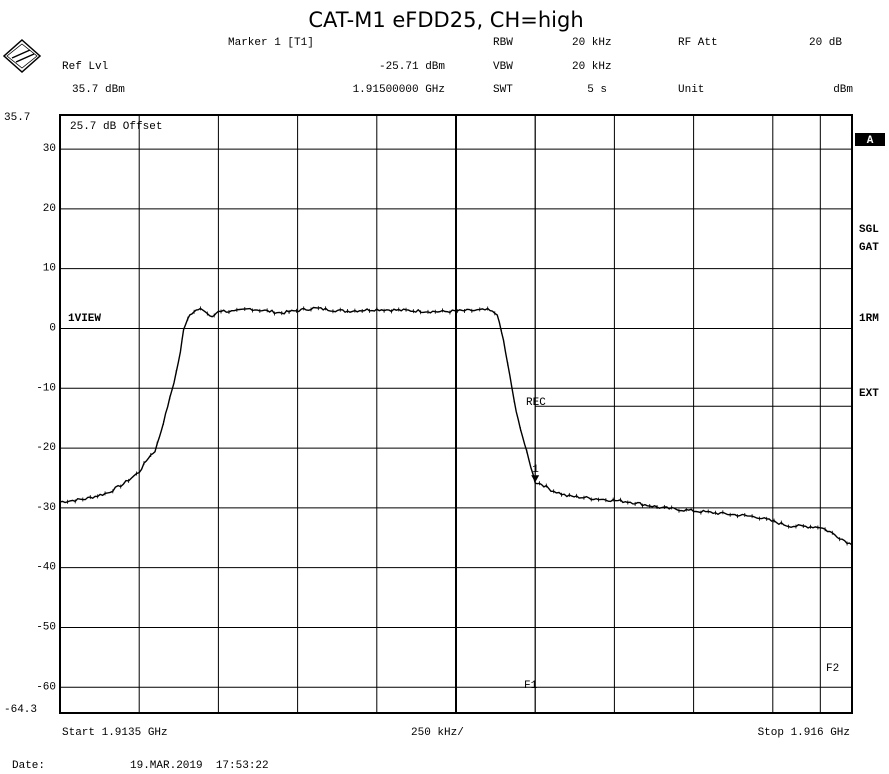 This screenshot has height=774, width=889. I want to click on date-value: 19.MAR.2019 17:53:22, so click(199, 766).